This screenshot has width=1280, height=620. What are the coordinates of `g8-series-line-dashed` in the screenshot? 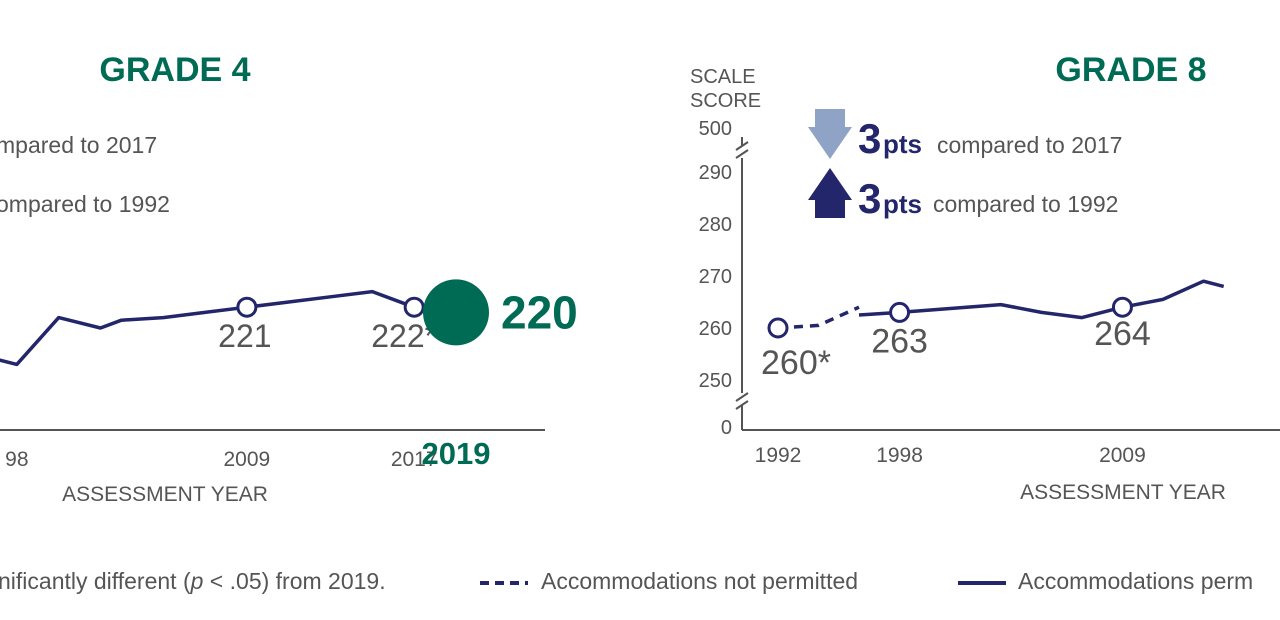 It's located at (818, 317).